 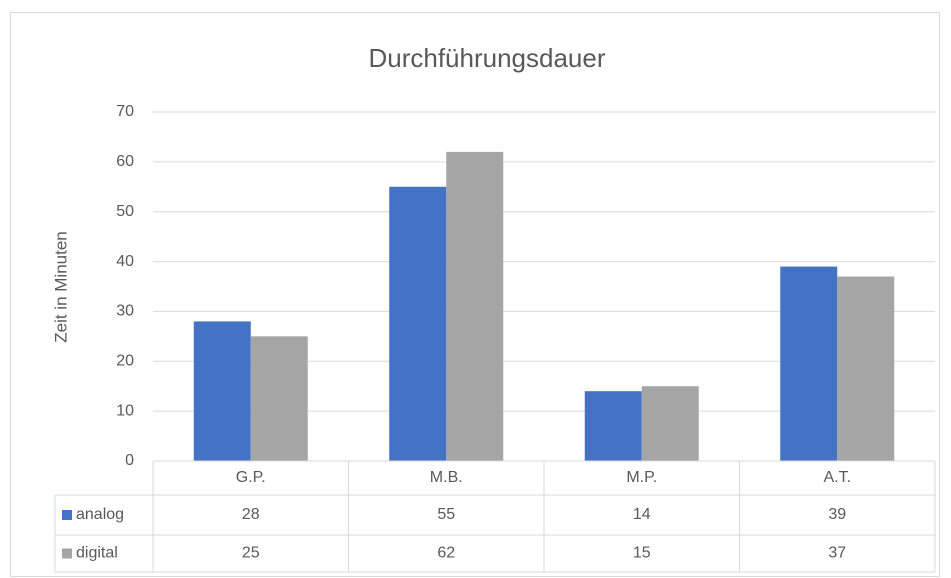 What do you see at coordinates (125, 261) in the screenshot?
I see `y-tick-label: 40` at bounding box center [125, 261].